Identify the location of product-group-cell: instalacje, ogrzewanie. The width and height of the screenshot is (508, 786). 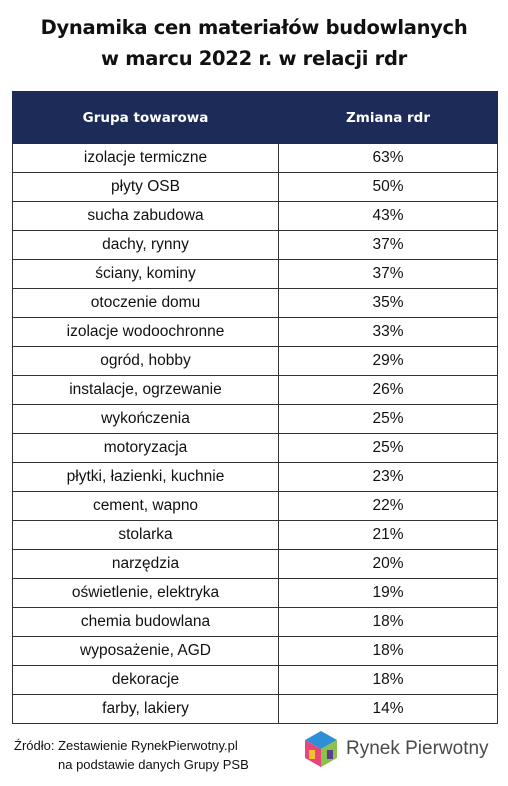
(145, 390).